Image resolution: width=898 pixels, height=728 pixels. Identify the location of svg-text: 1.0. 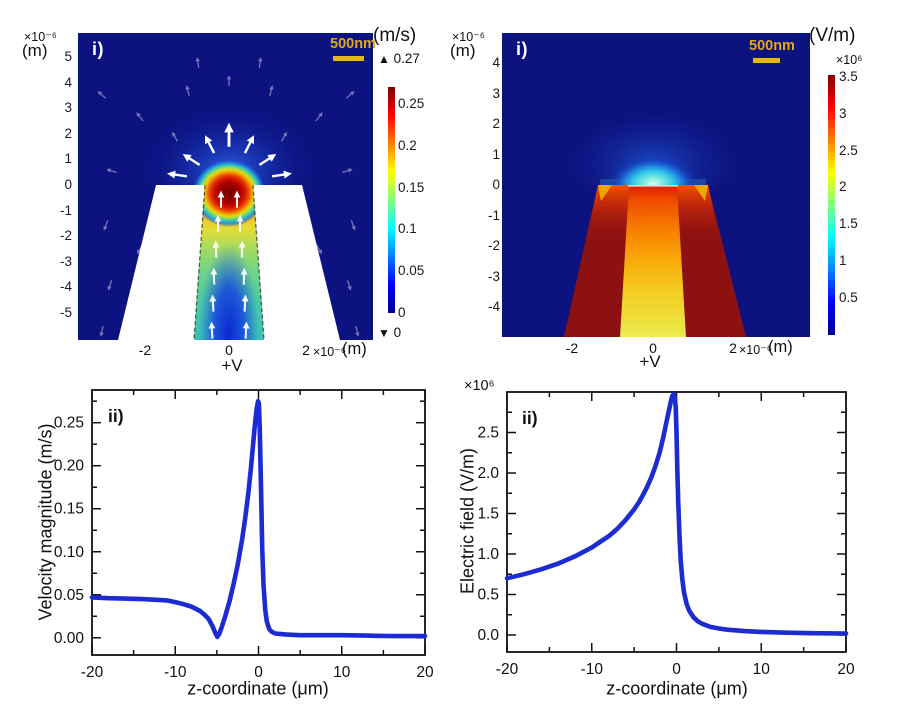
(488, 554).